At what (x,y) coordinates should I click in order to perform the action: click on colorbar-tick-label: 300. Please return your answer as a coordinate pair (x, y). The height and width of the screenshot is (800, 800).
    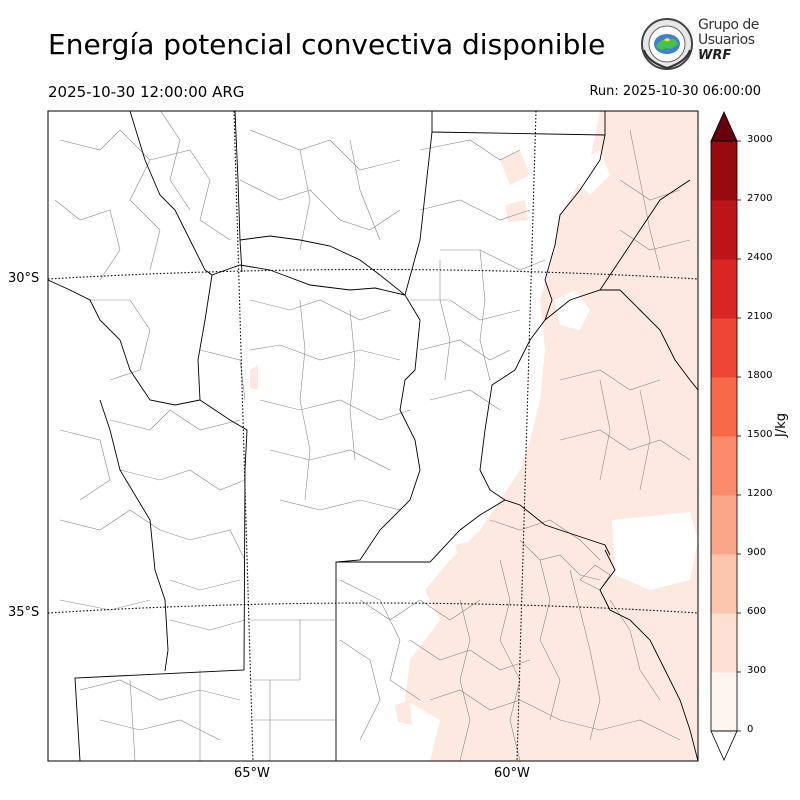
    Looking at the image, I should click on (757, 670).